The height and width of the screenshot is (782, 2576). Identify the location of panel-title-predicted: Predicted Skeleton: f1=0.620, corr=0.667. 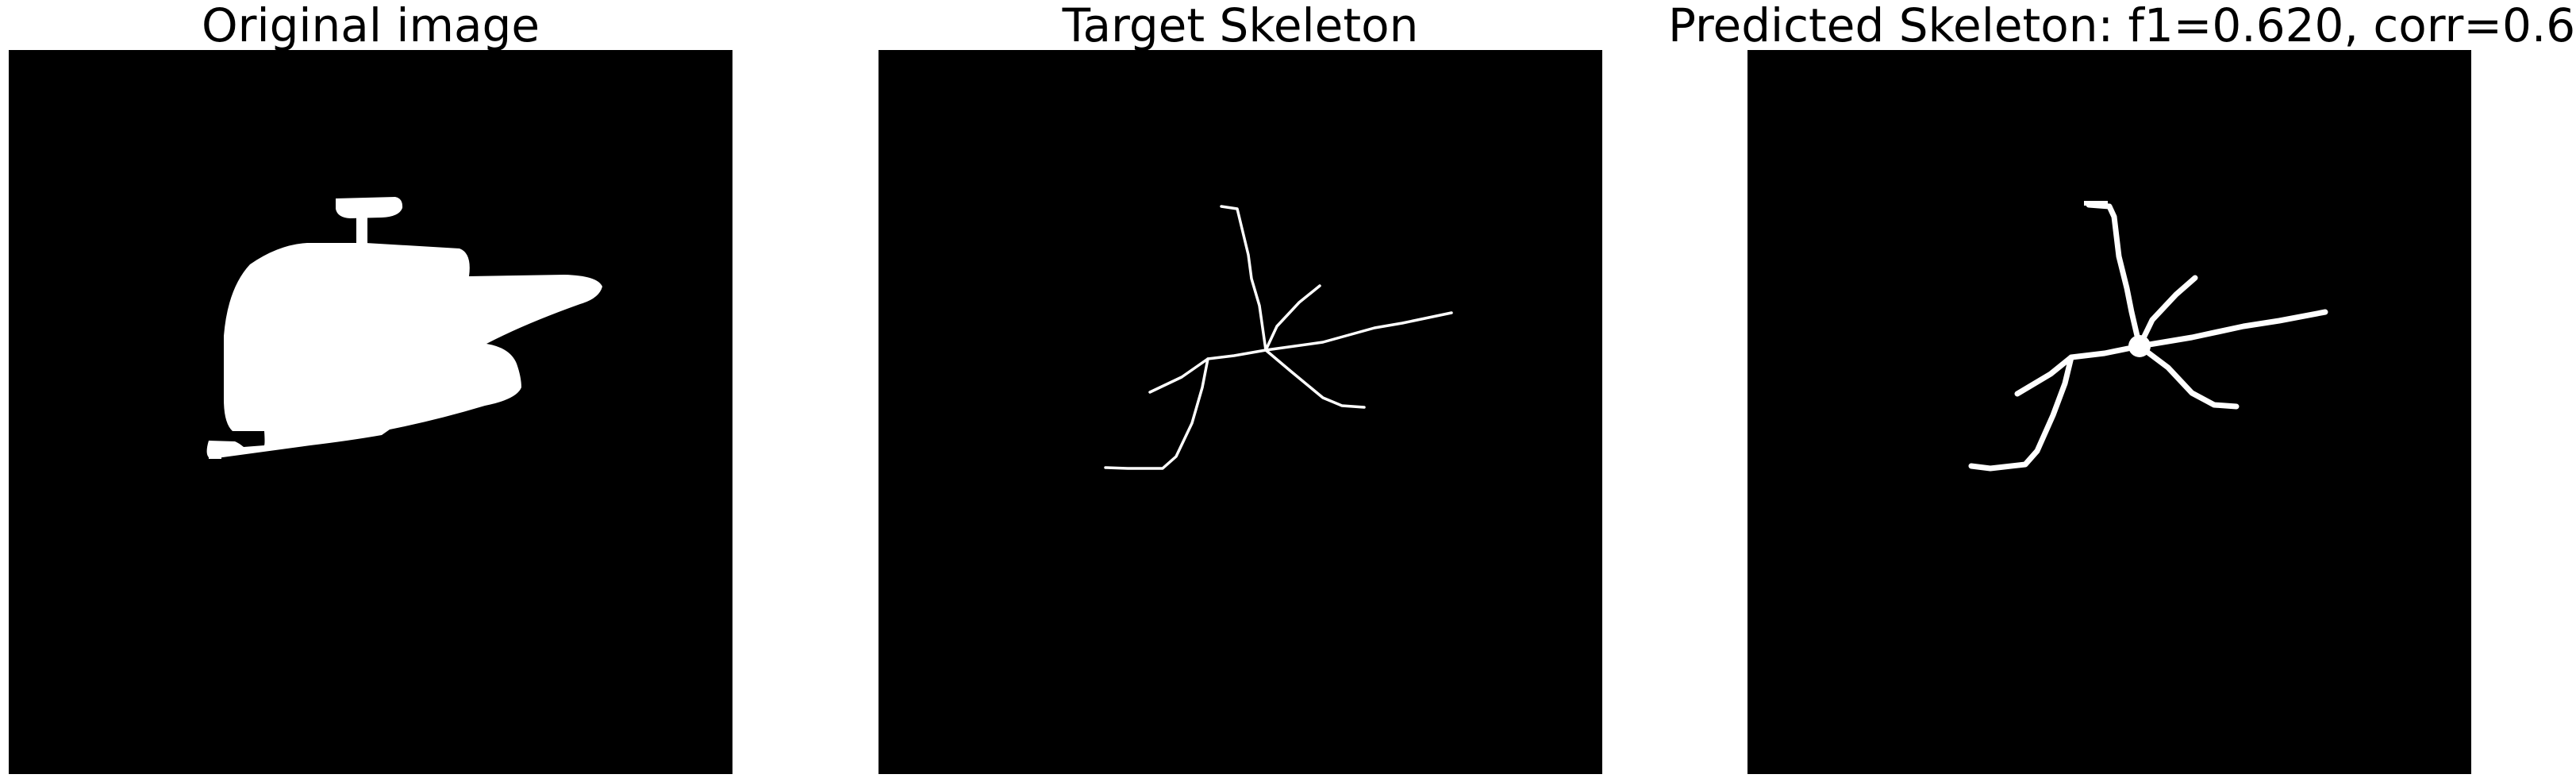
(2122, 26).